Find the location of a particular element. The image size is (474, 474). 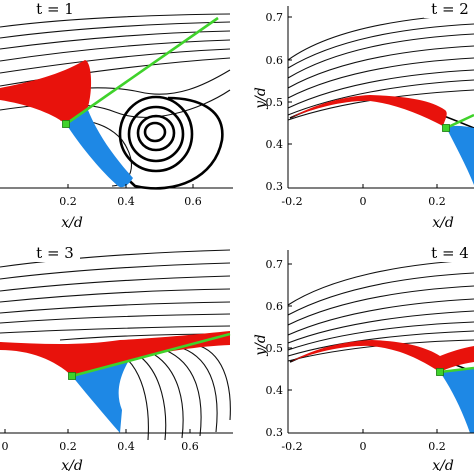

blue-region-t1 is located at coordinates (99, 149).